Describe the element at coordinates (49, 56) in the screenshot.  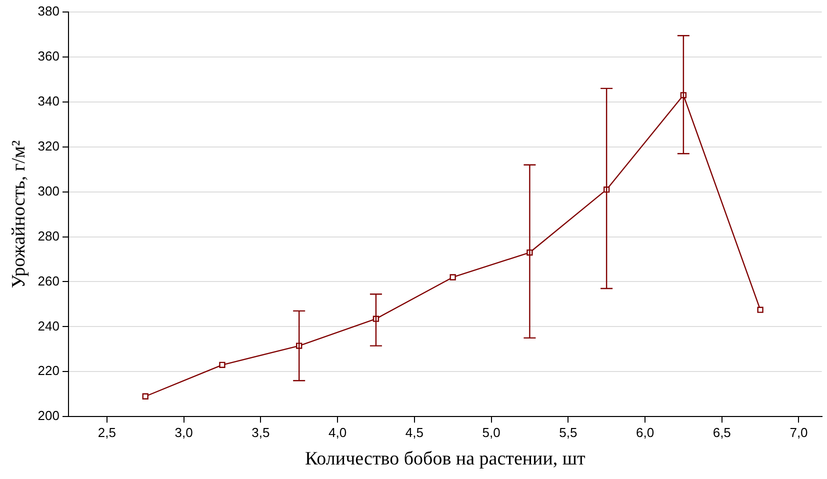
I see `y-tick-label: 360` at that location.